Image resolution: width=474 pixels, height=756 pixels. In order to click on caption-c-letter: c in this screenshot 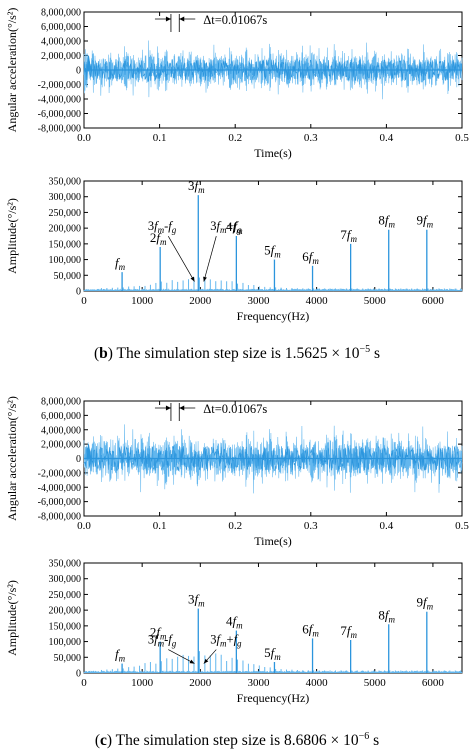, I will do `click(103, 740)`.